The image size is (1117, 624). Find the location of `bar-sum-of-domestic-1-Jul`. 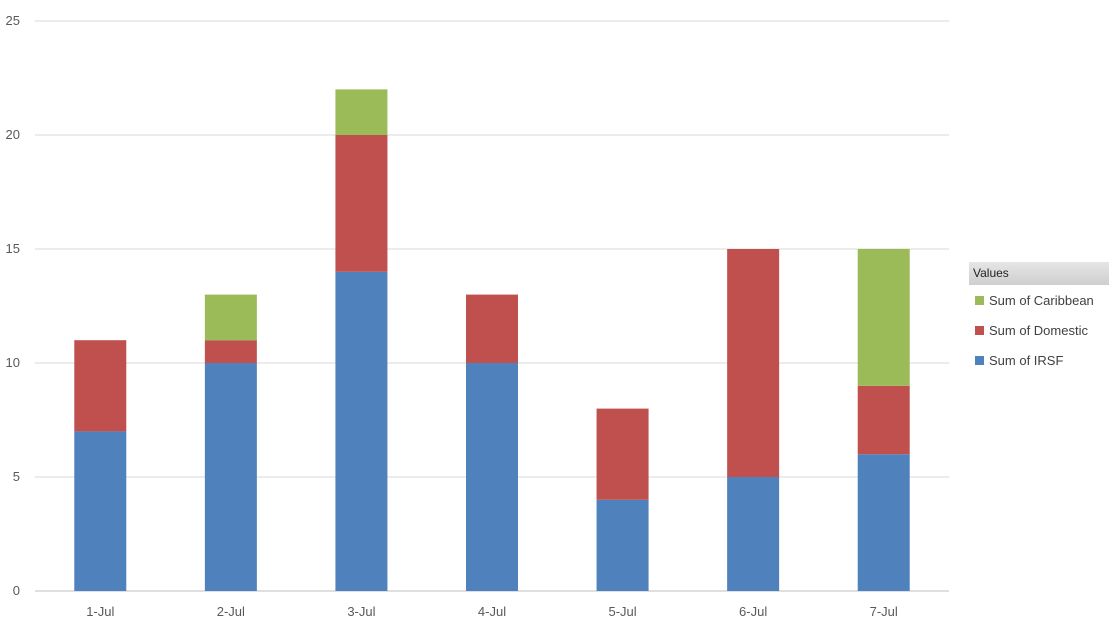

bar-sum-of-domestic-1-Jul is located at coordinates (100, 386).